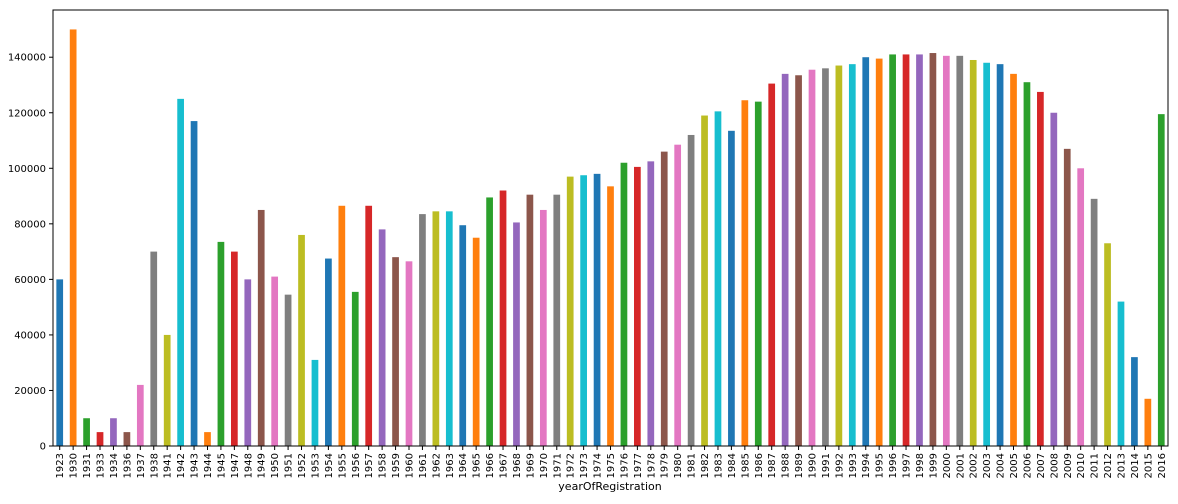 Image resolution: width=1178 pixels, height=504 pixels. Describe the element at coordinates (409, 465) in the screenshot. I see `x-tick-label-1960: 1960` at that location.